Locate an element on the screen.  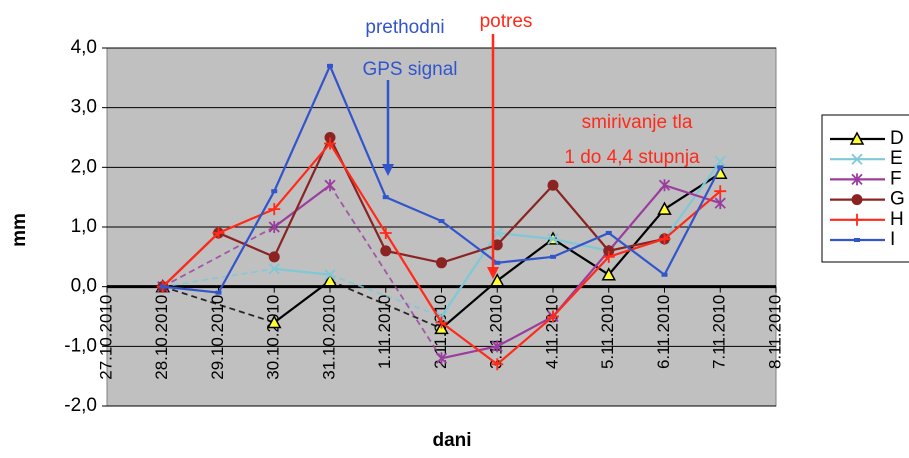
y-tick-label: 3,0 is located at coordinates (84, 107).